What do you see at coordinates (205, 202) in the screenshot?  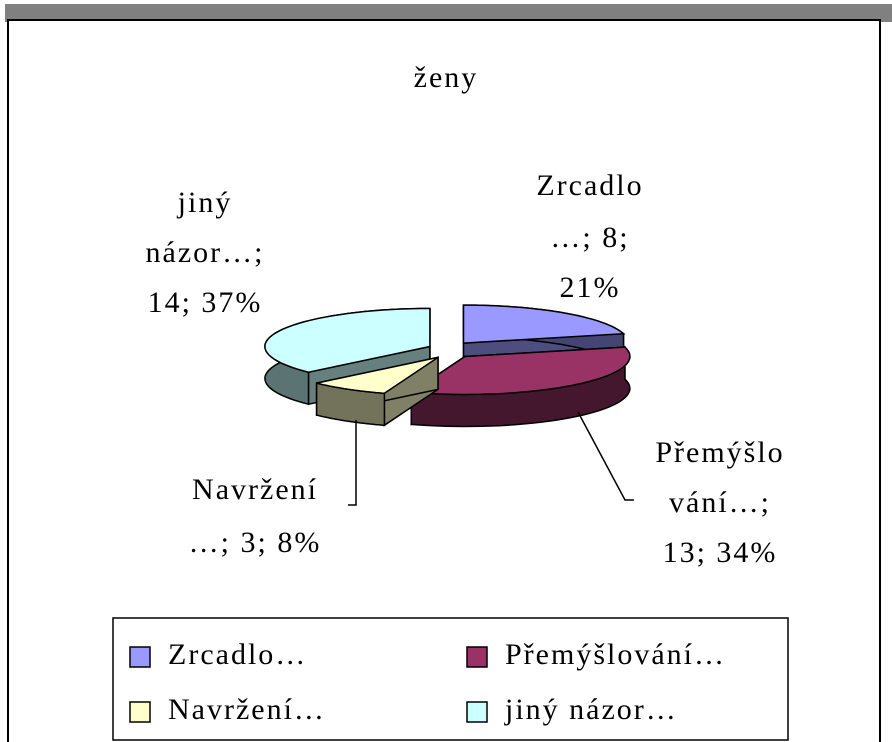 I see `data-label: jiný` at bounding box center [205, 202].